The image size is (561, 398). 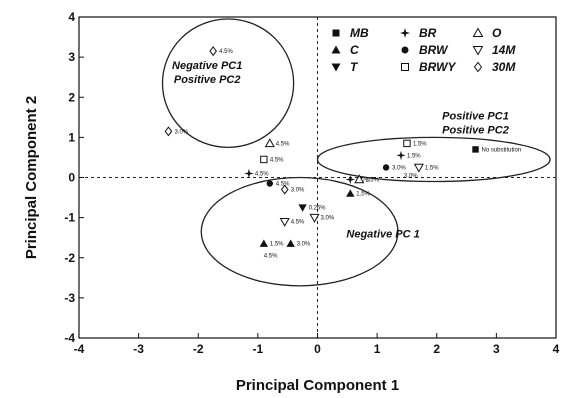 I want to click on x-axis-label: Principal Component 1, so click(x=317, y=385).